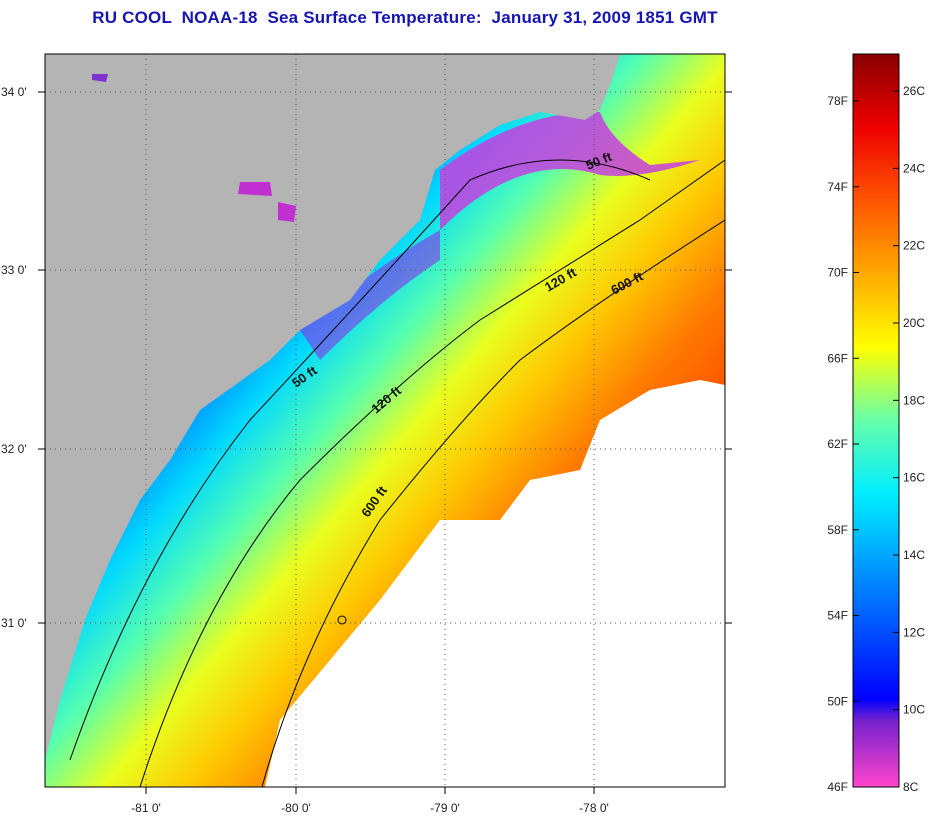  Describe the element at coordinates (14, 92) in the screenshot. I see `lat-label: 34 0'` at that location.